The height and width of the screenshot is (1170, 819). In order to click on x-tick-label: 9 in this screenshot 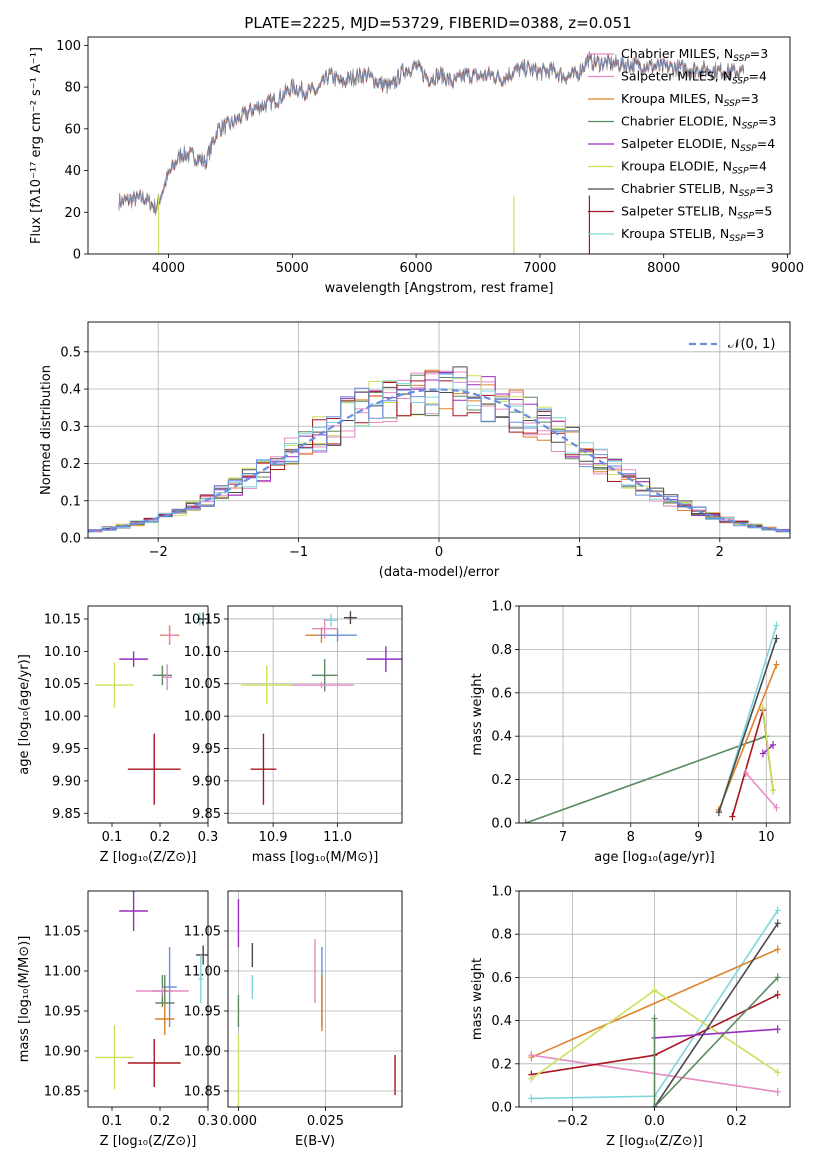, I will do `click(698, 837)`.